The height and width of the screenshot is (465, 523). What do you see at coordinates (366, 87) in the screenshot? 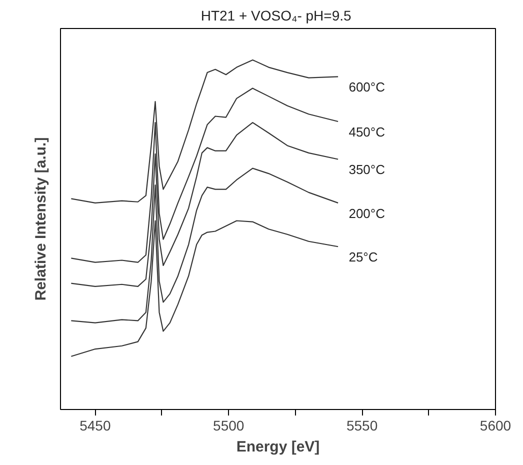
I see `series-label: 600°C` at bounding box center [366, 87].